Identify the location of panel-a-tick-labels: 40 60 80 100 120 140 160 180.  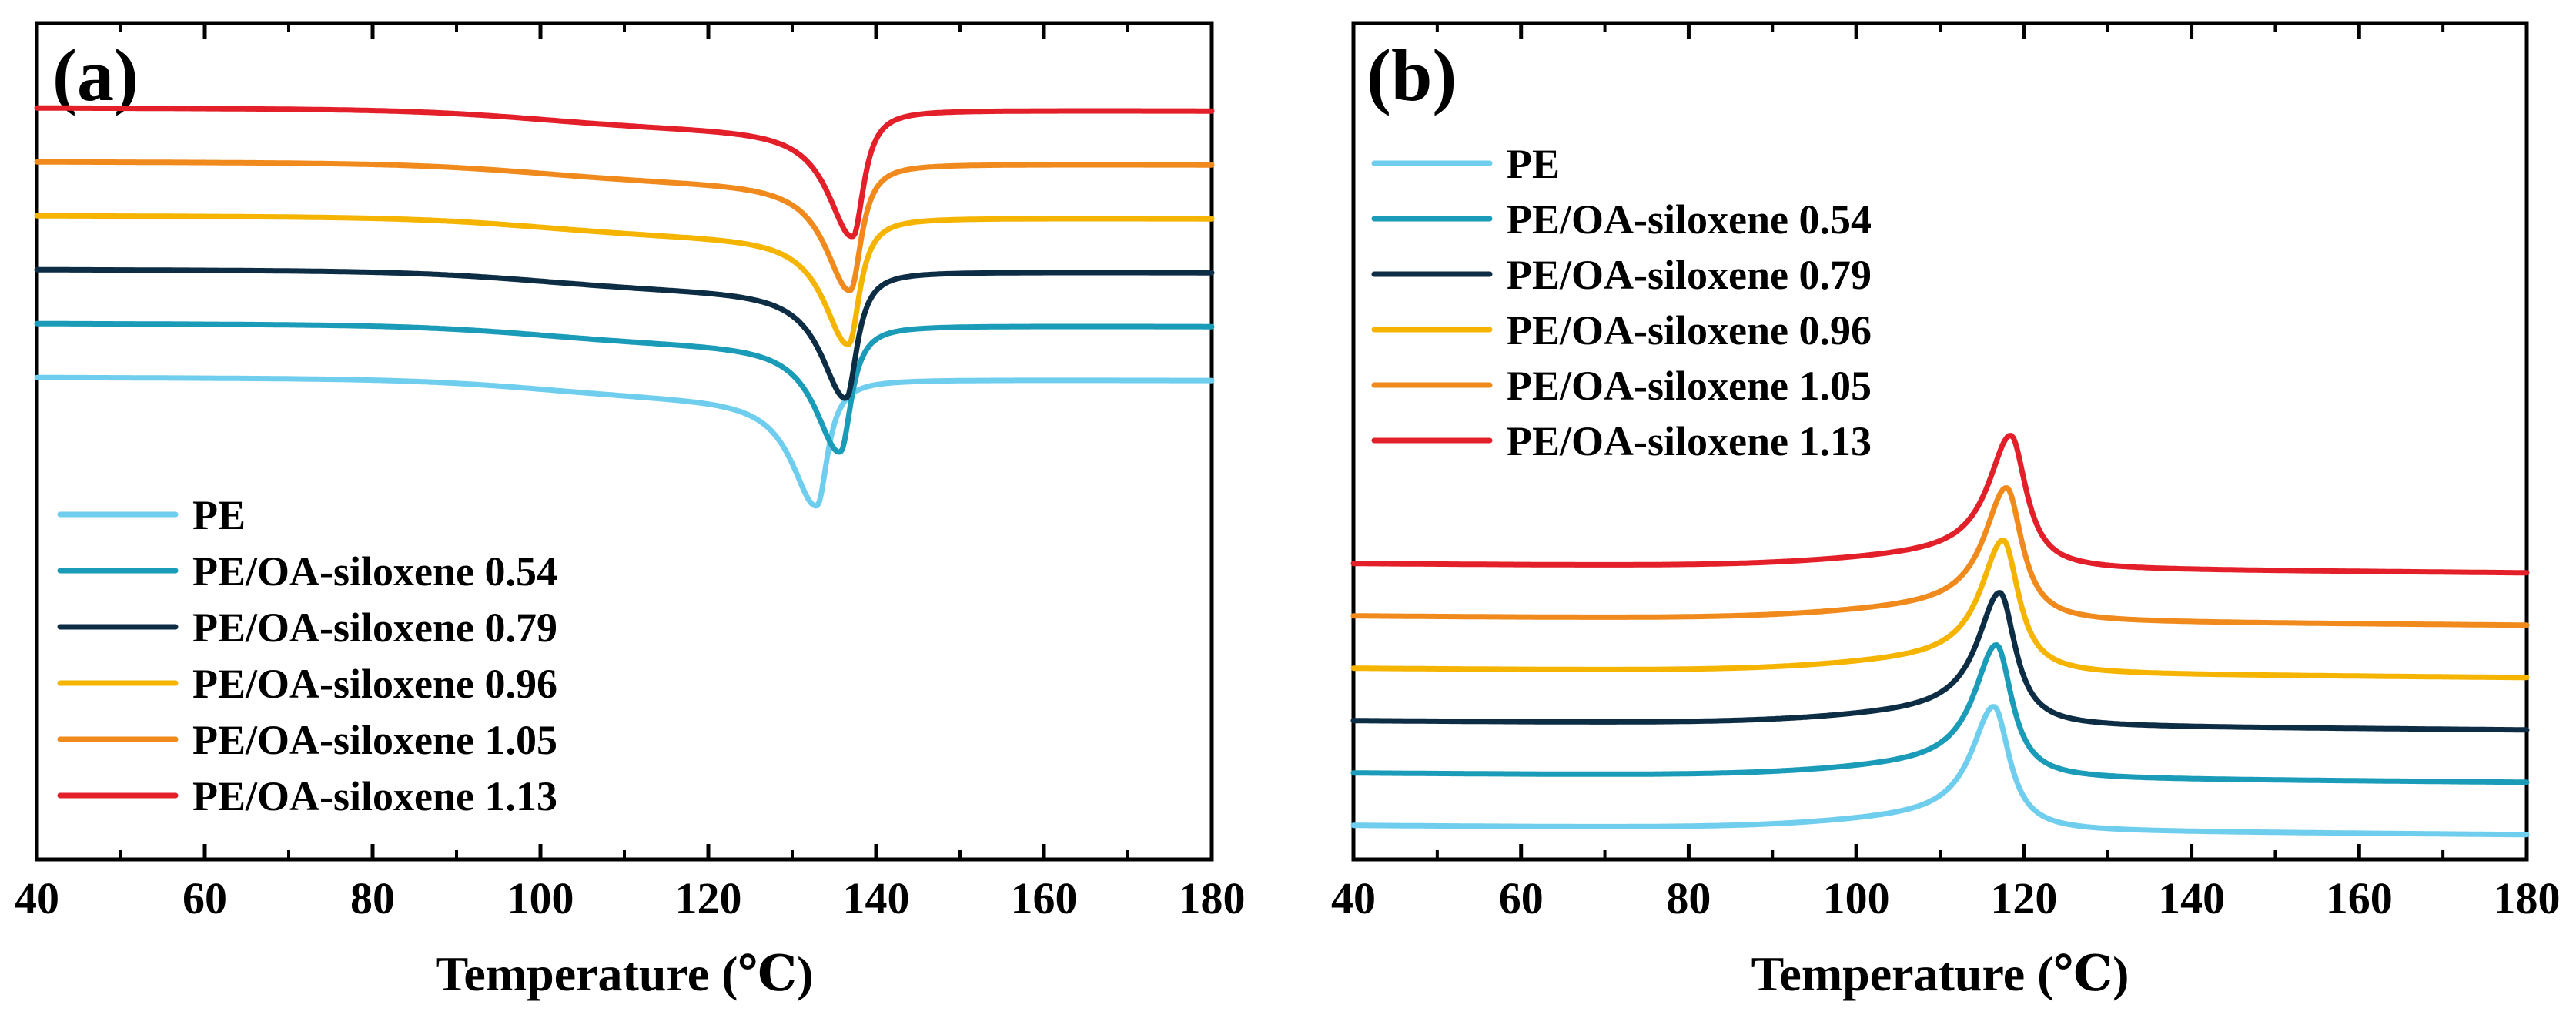
(630, 898).